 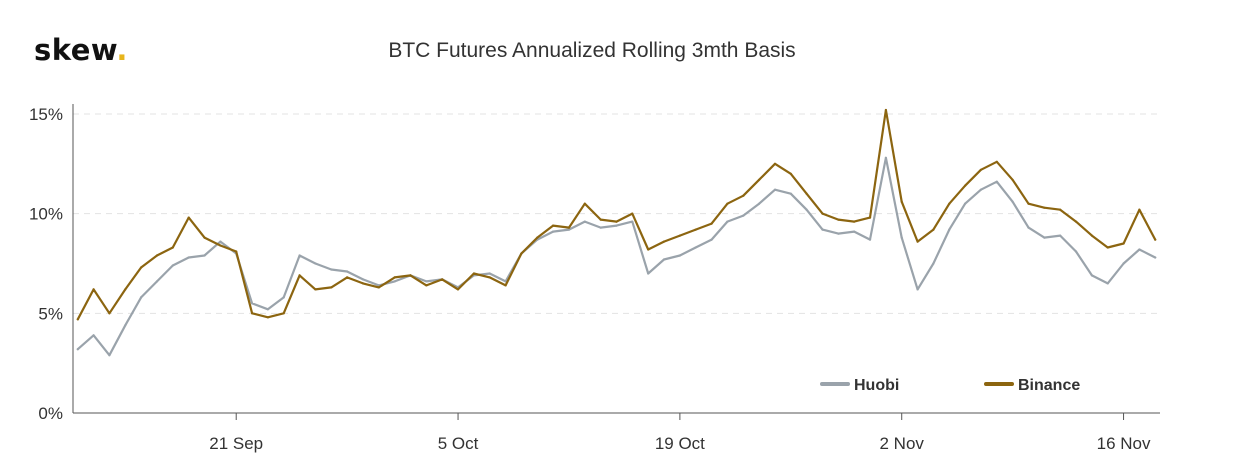 I want to click on legend-item-huobi: Huobi, so click(x=859, y=385).